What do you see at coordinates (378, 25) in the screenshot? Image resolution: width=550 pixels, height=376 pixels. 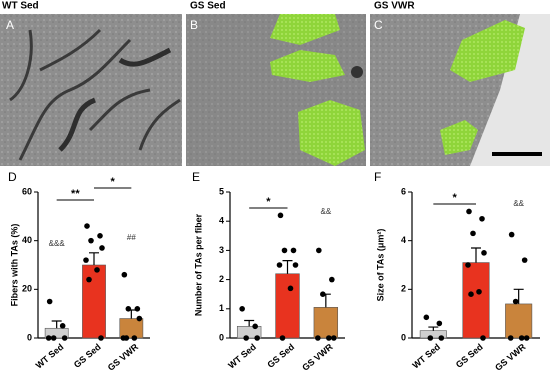 I see `panel-letter: C` at bounding box center [378, 25].